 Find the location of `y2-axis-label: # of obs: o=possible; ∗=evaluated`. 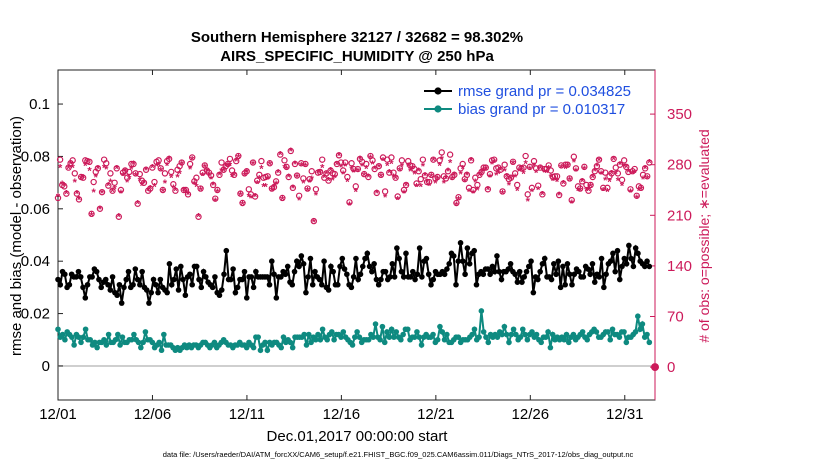

y2-axis-label: # of obs: o=possible; ∗=evaluated is located at coordinates (704, 235).